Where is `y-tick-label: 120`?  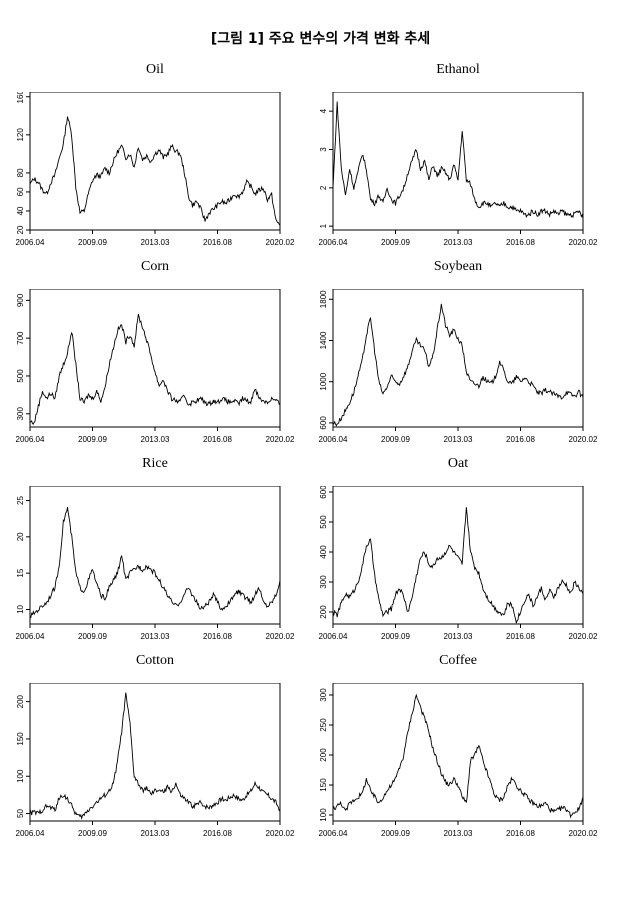 y-tick-label: 120 is located at coordinates (20, 135).